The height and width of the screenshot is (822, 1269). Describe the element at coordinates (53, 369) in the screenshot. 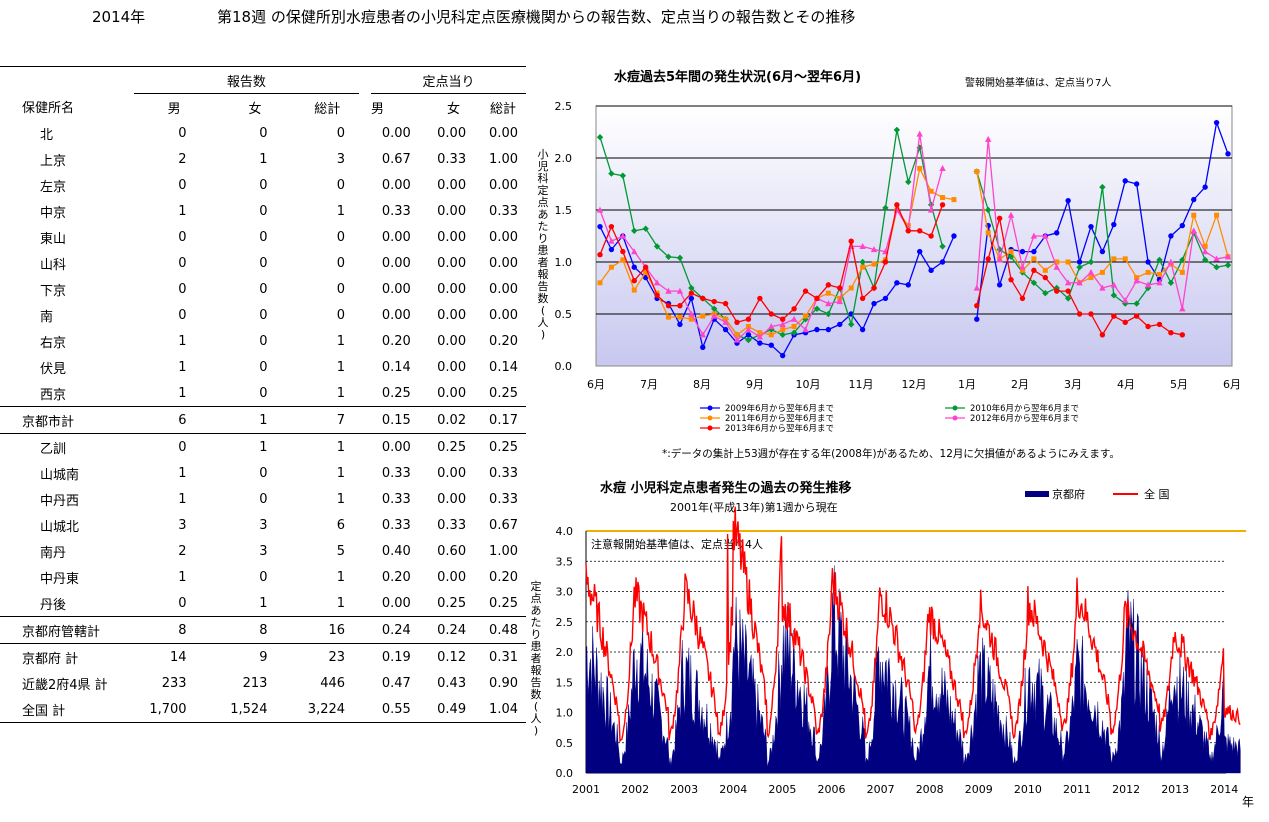

I see `cell-name: 伏見` at that location.